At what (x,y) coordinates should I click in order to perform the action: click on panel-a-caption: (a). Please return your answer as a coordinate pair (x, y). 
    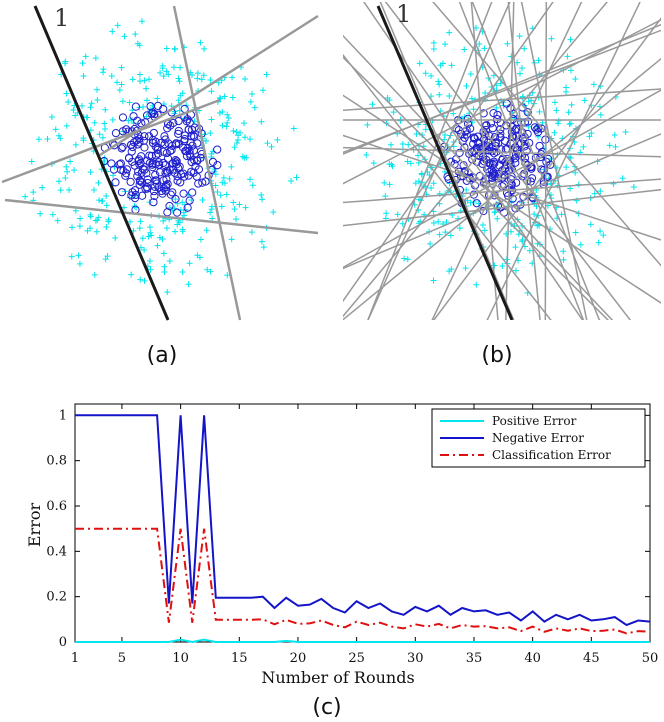
    Looking at the image, I should click on (162, 355).